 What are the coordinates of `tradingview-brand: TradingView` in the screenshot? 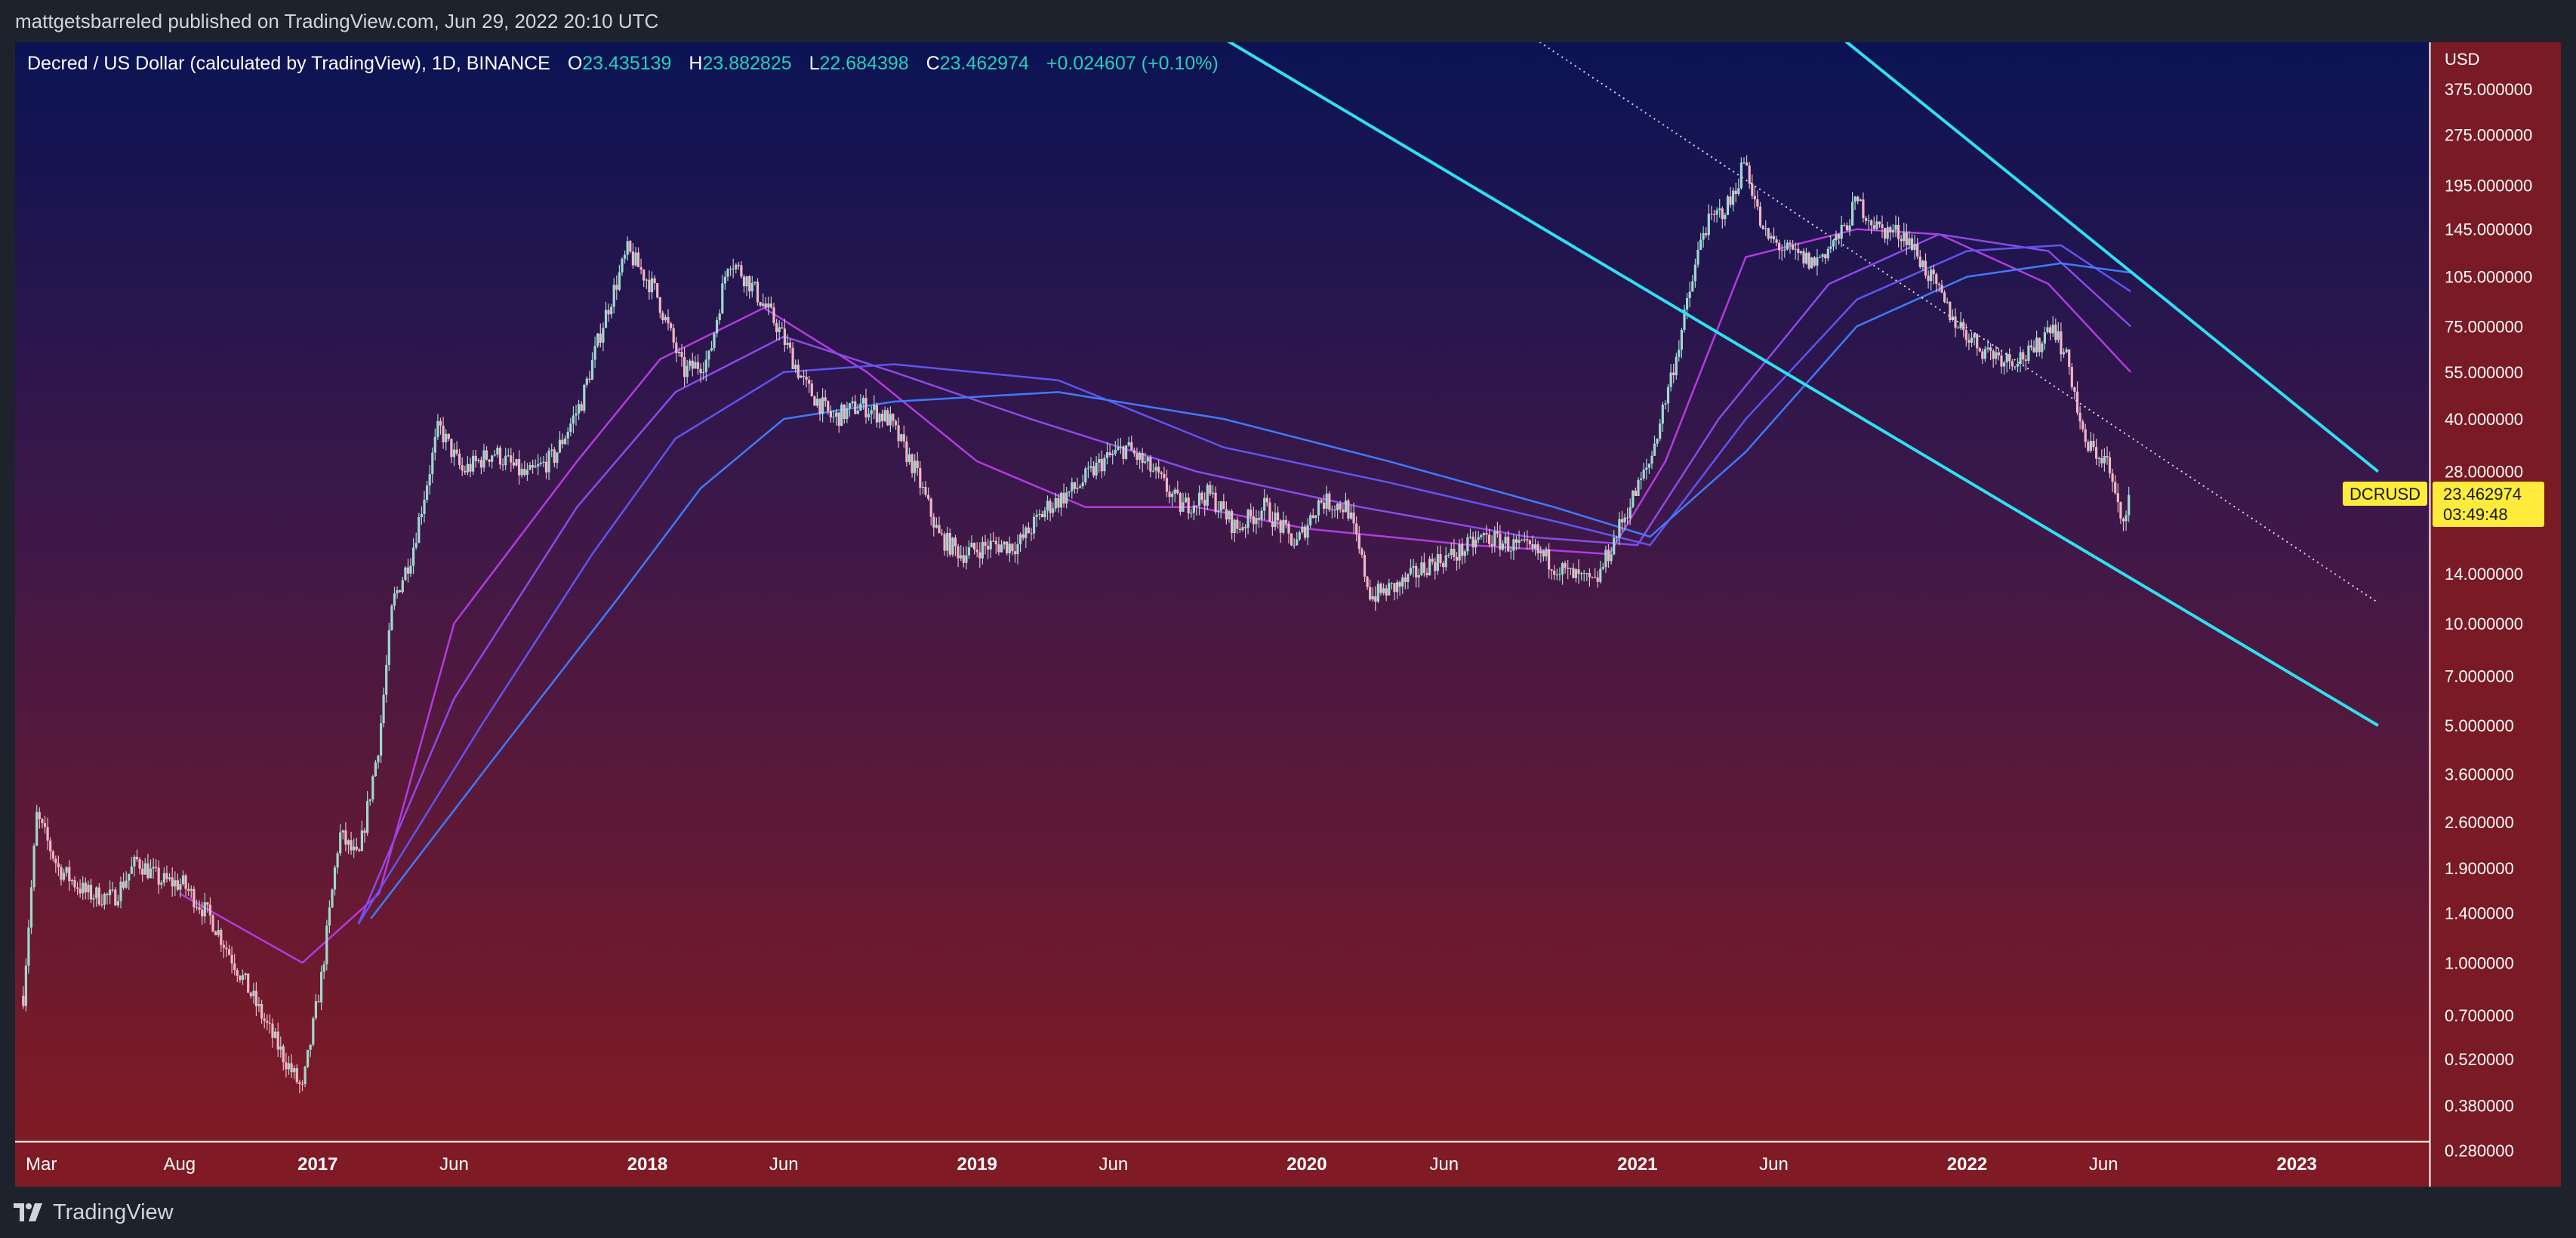 It's located at (113, 1212).